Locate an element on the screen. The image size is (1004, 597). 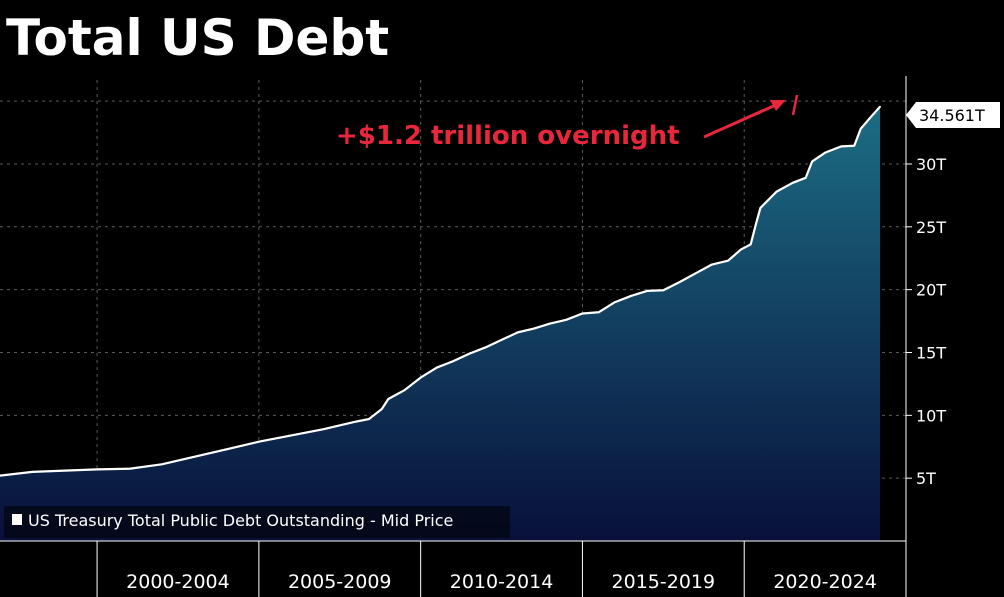
annotation-arrow is located at coordinates (744, 119).